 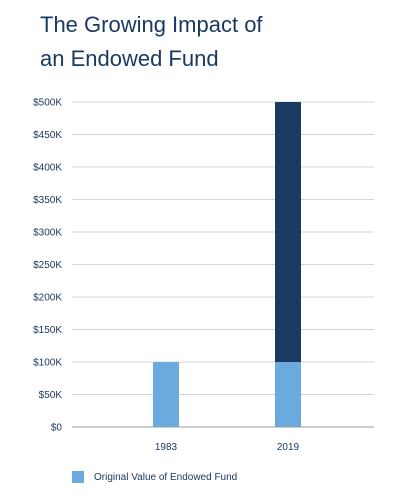 I want to click on legend-label-original: Original Value of Endowed Fund, so click(x=166, y=477).